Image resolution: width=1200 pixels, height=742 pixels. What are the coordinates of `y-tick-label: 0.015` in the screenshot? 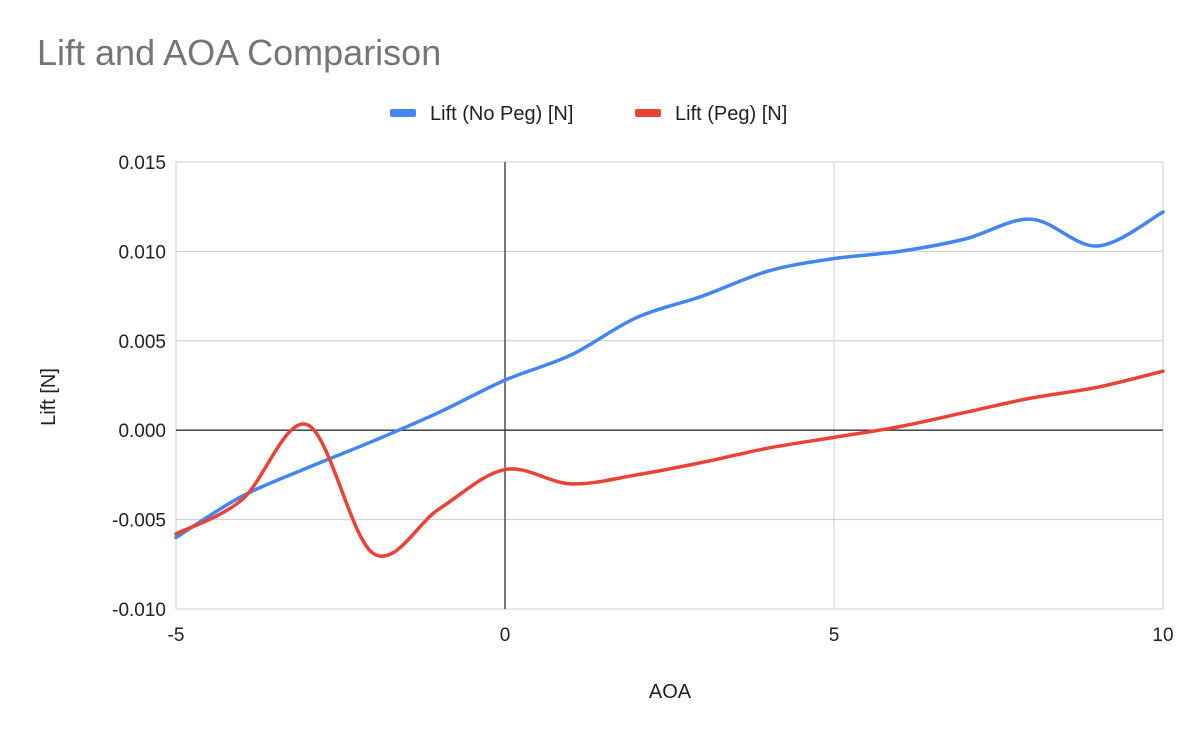 It's located at (142, 163).